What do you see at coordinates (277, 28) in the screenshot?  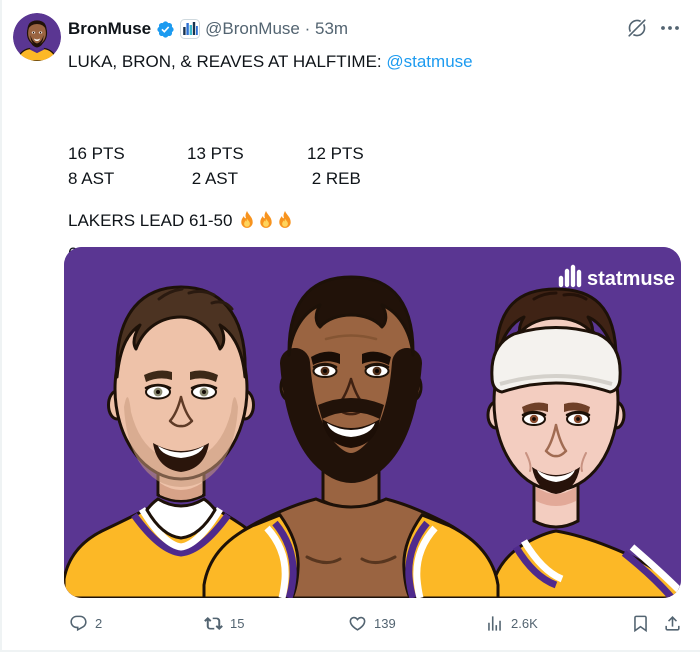 I see `user-handle: @BronMuse · 53m` at bounding box center [277, 28].